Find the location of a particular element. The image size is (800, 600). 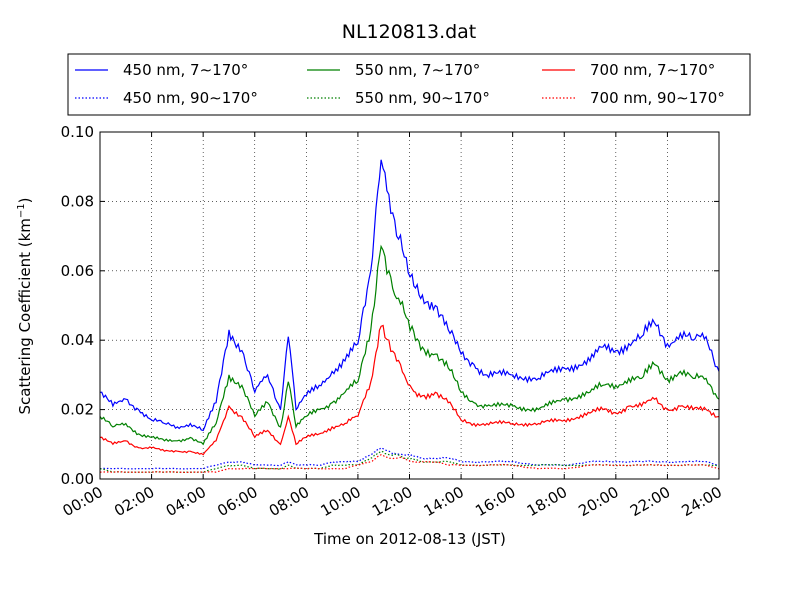

y-tick-label: 0.10 is located at coordinates (77, 132).